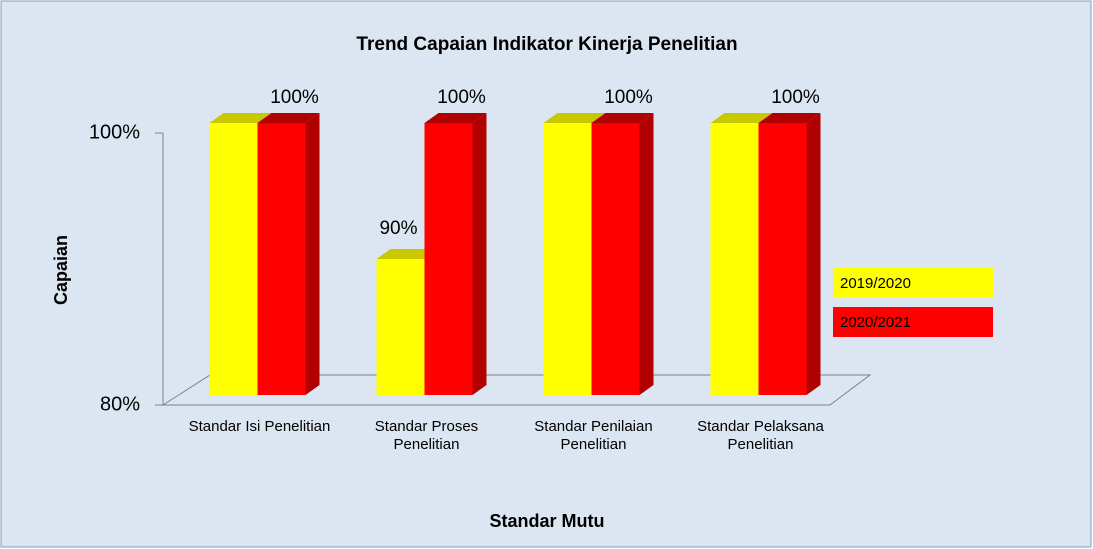 Image resolution: width=1093 pixels, height=549 pixels. Describe the element at coordinates (593, 435) in the screenshot. I see `x-tick-label: Standar Penilaian Penelitian` at that location.